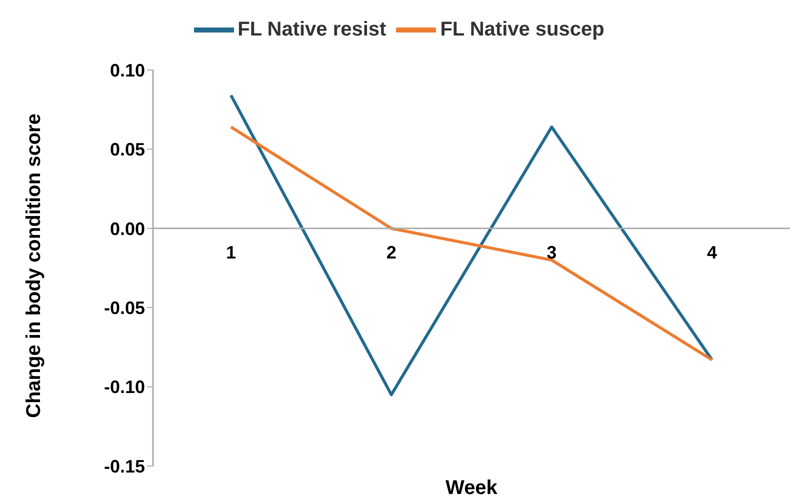 Image resolution: width=800 pixels, height=496 pixels. I want to click on x-tick-label: 3, so click(551, 252).